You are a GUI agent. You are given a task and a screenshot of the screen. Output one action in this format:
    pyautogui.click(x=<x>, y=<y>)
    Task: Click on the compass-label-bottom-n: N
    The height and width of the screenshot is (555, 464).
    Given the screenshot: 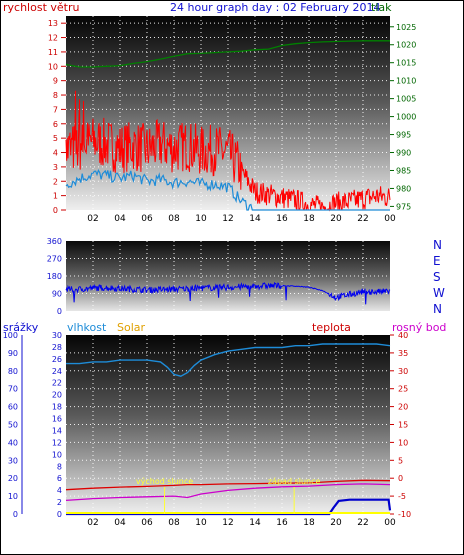 What is the action you would take?
    pyautogui.click(x=437, y=309)
    